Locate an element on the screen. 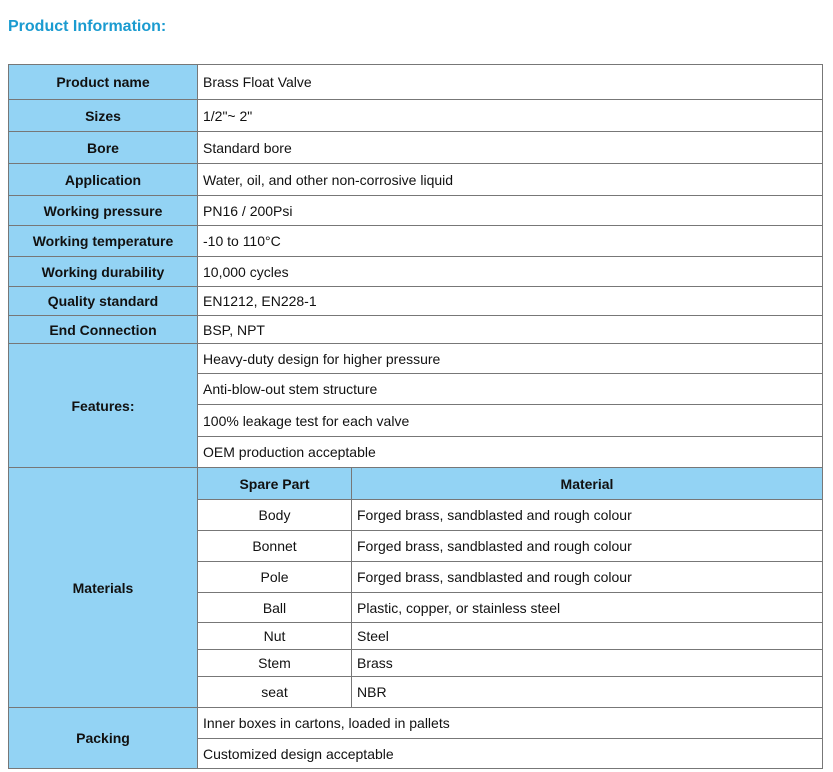 This screenshot has width=833, height=772. table-row: Working temperature -10 to 110°C is located at coordinates (415, 241).